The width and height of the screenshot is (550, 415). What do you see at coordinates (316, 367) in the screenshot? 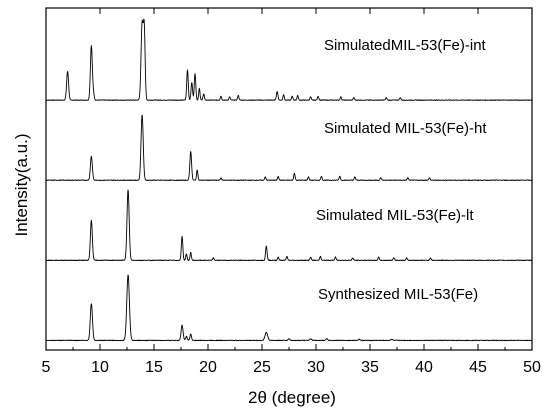
I see `x-tick-label-30: 30` at bounding box center [316, 367].